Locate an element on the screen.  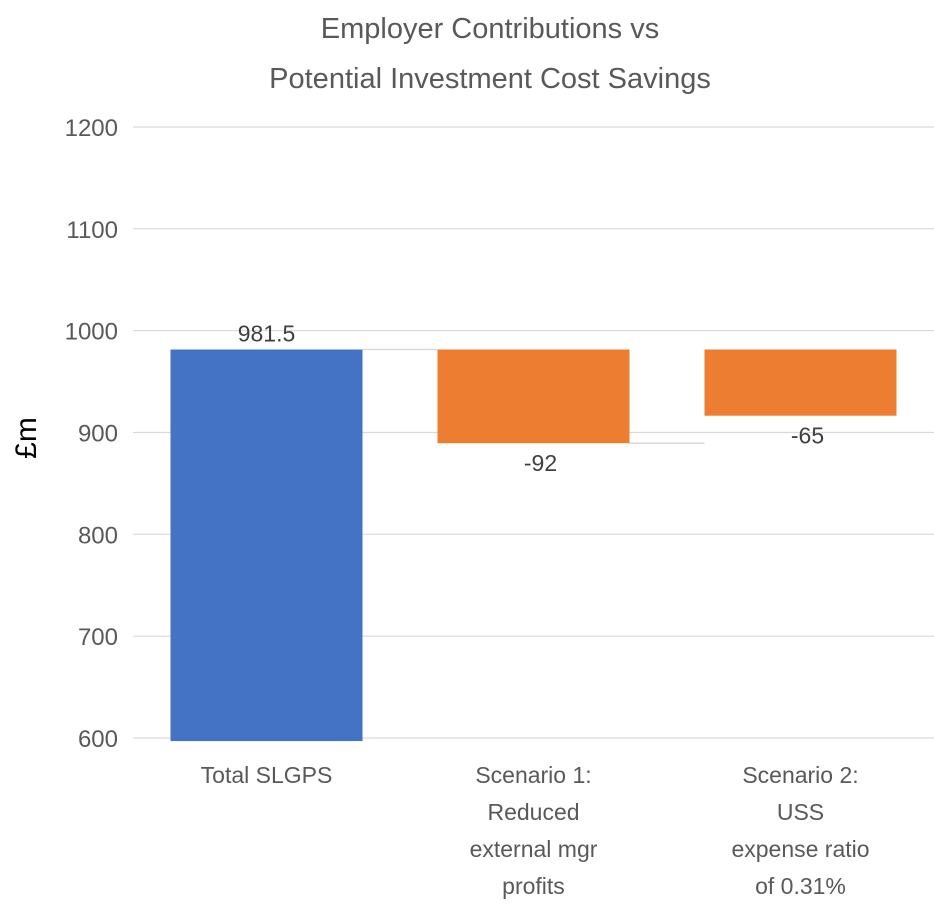
x-category-line: Total SLGPS is located at coordinates (267, 775).